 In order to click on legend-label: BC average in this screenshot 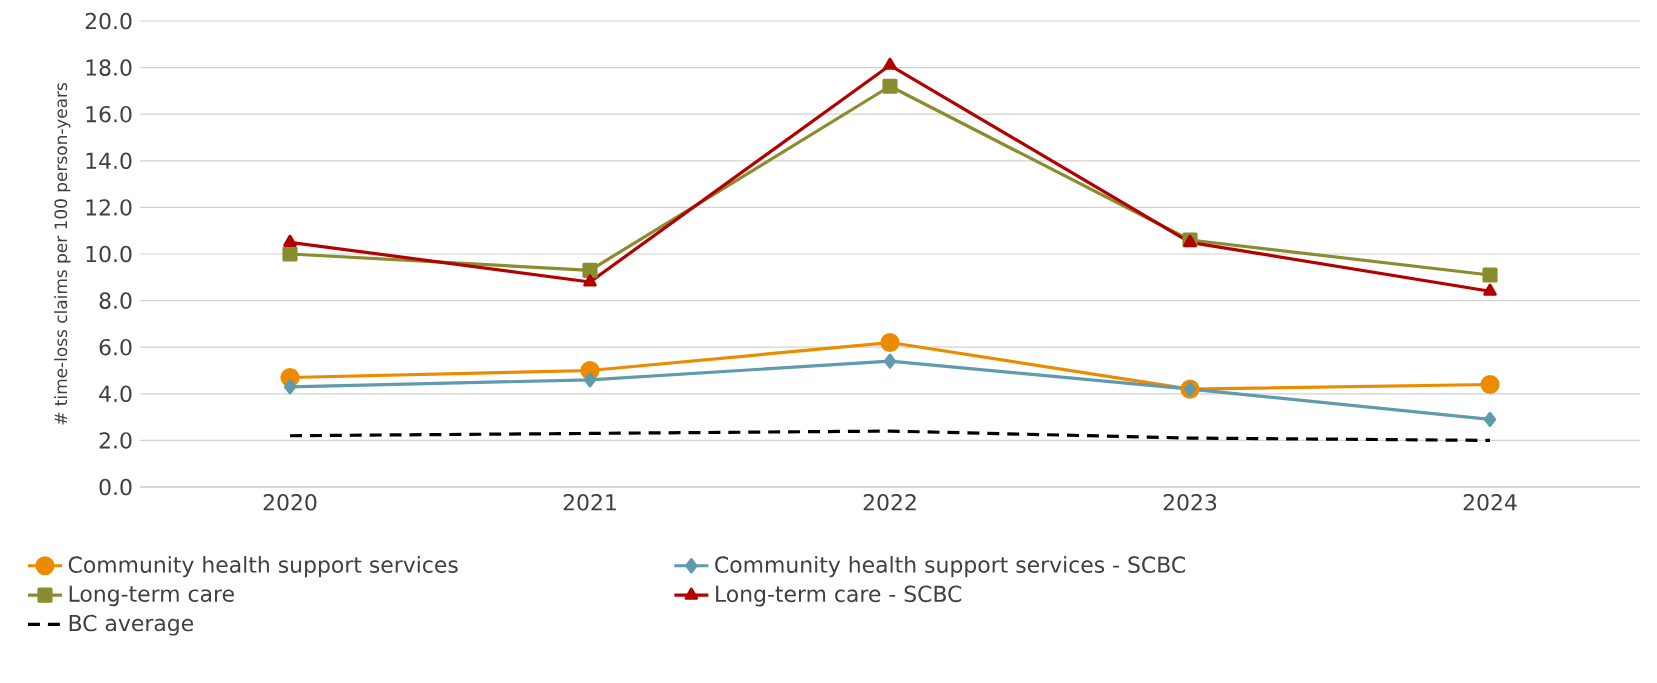, I will do `click(131, 625)`.